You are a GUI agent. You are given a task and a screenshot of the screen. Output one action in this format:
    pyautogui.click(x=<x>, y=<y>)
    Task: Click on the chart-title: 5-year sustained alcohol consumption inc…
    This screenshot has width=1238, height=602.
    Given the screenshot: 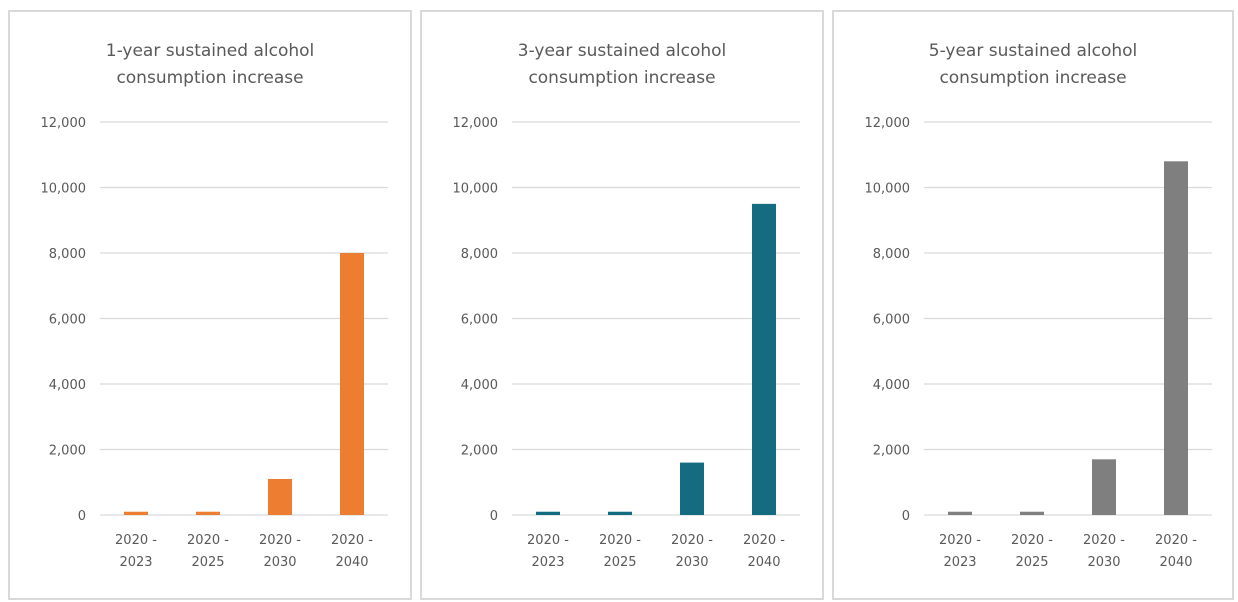 What is the action you would take?
    pyautogui.click(x=1033, y=64)
    